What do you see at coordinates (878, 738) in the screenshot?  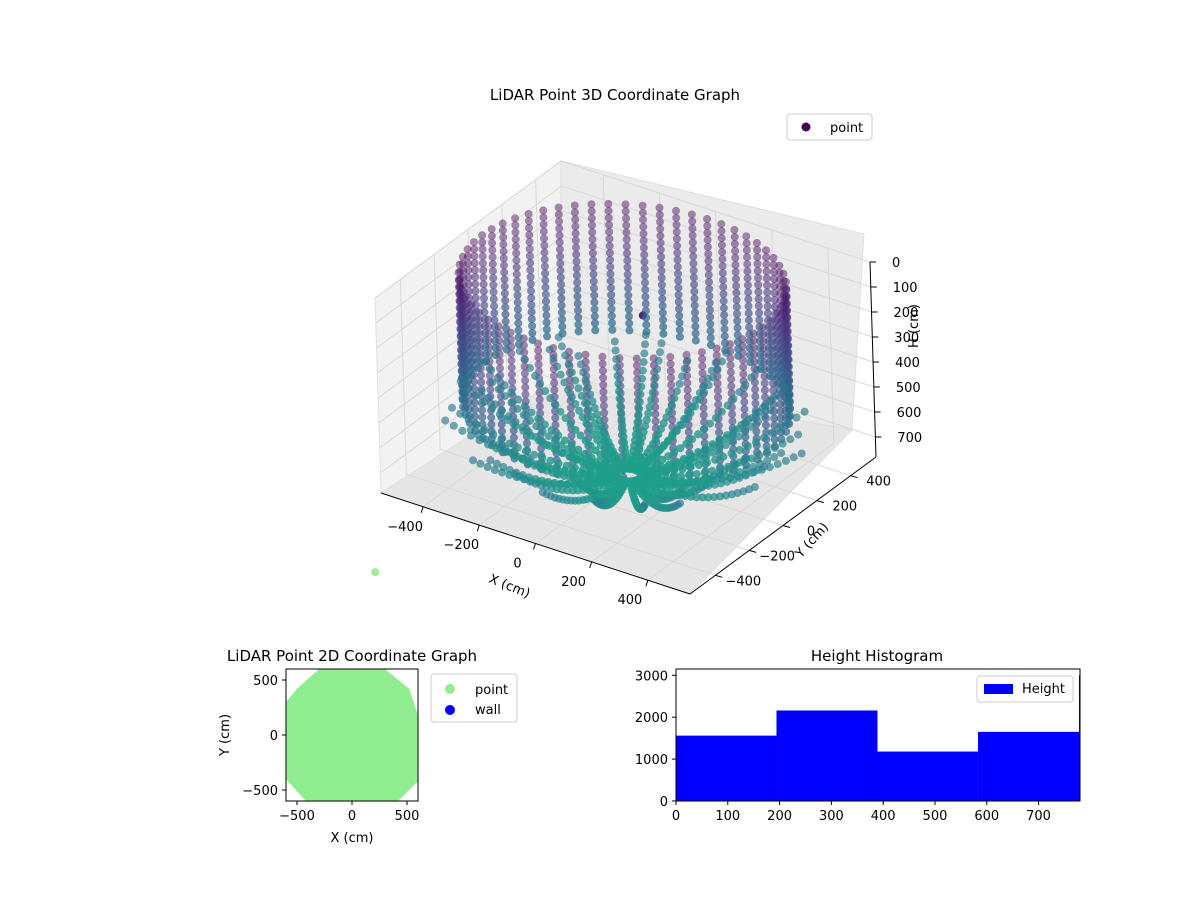 I see `histogram-bars` at bounding box center [878, 738].